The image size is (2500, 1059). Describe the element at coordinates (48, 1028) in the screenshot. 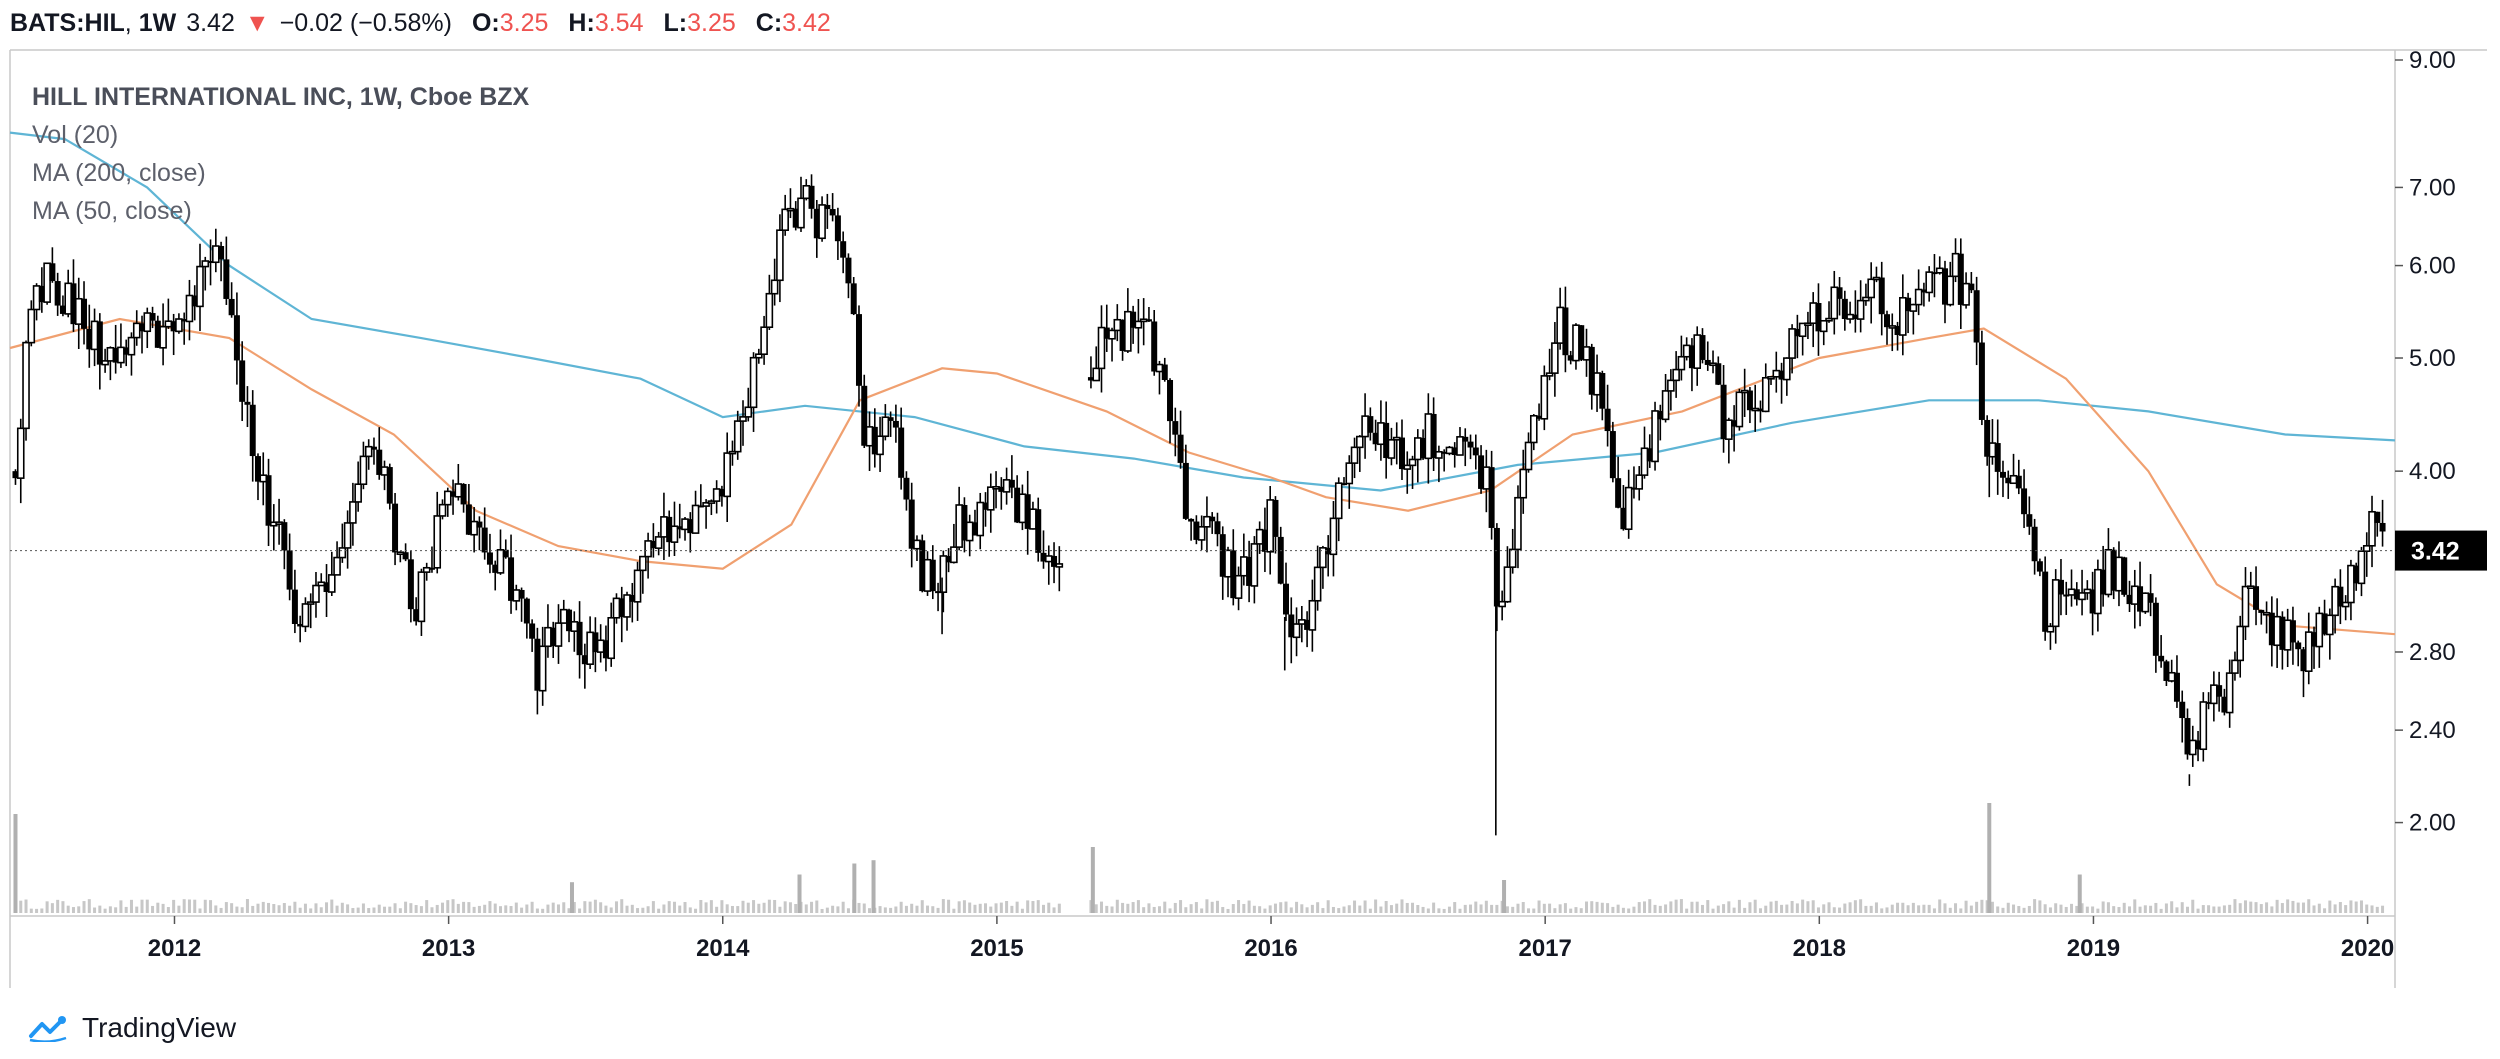

I see `tradingview-cloud-icon` at that location.